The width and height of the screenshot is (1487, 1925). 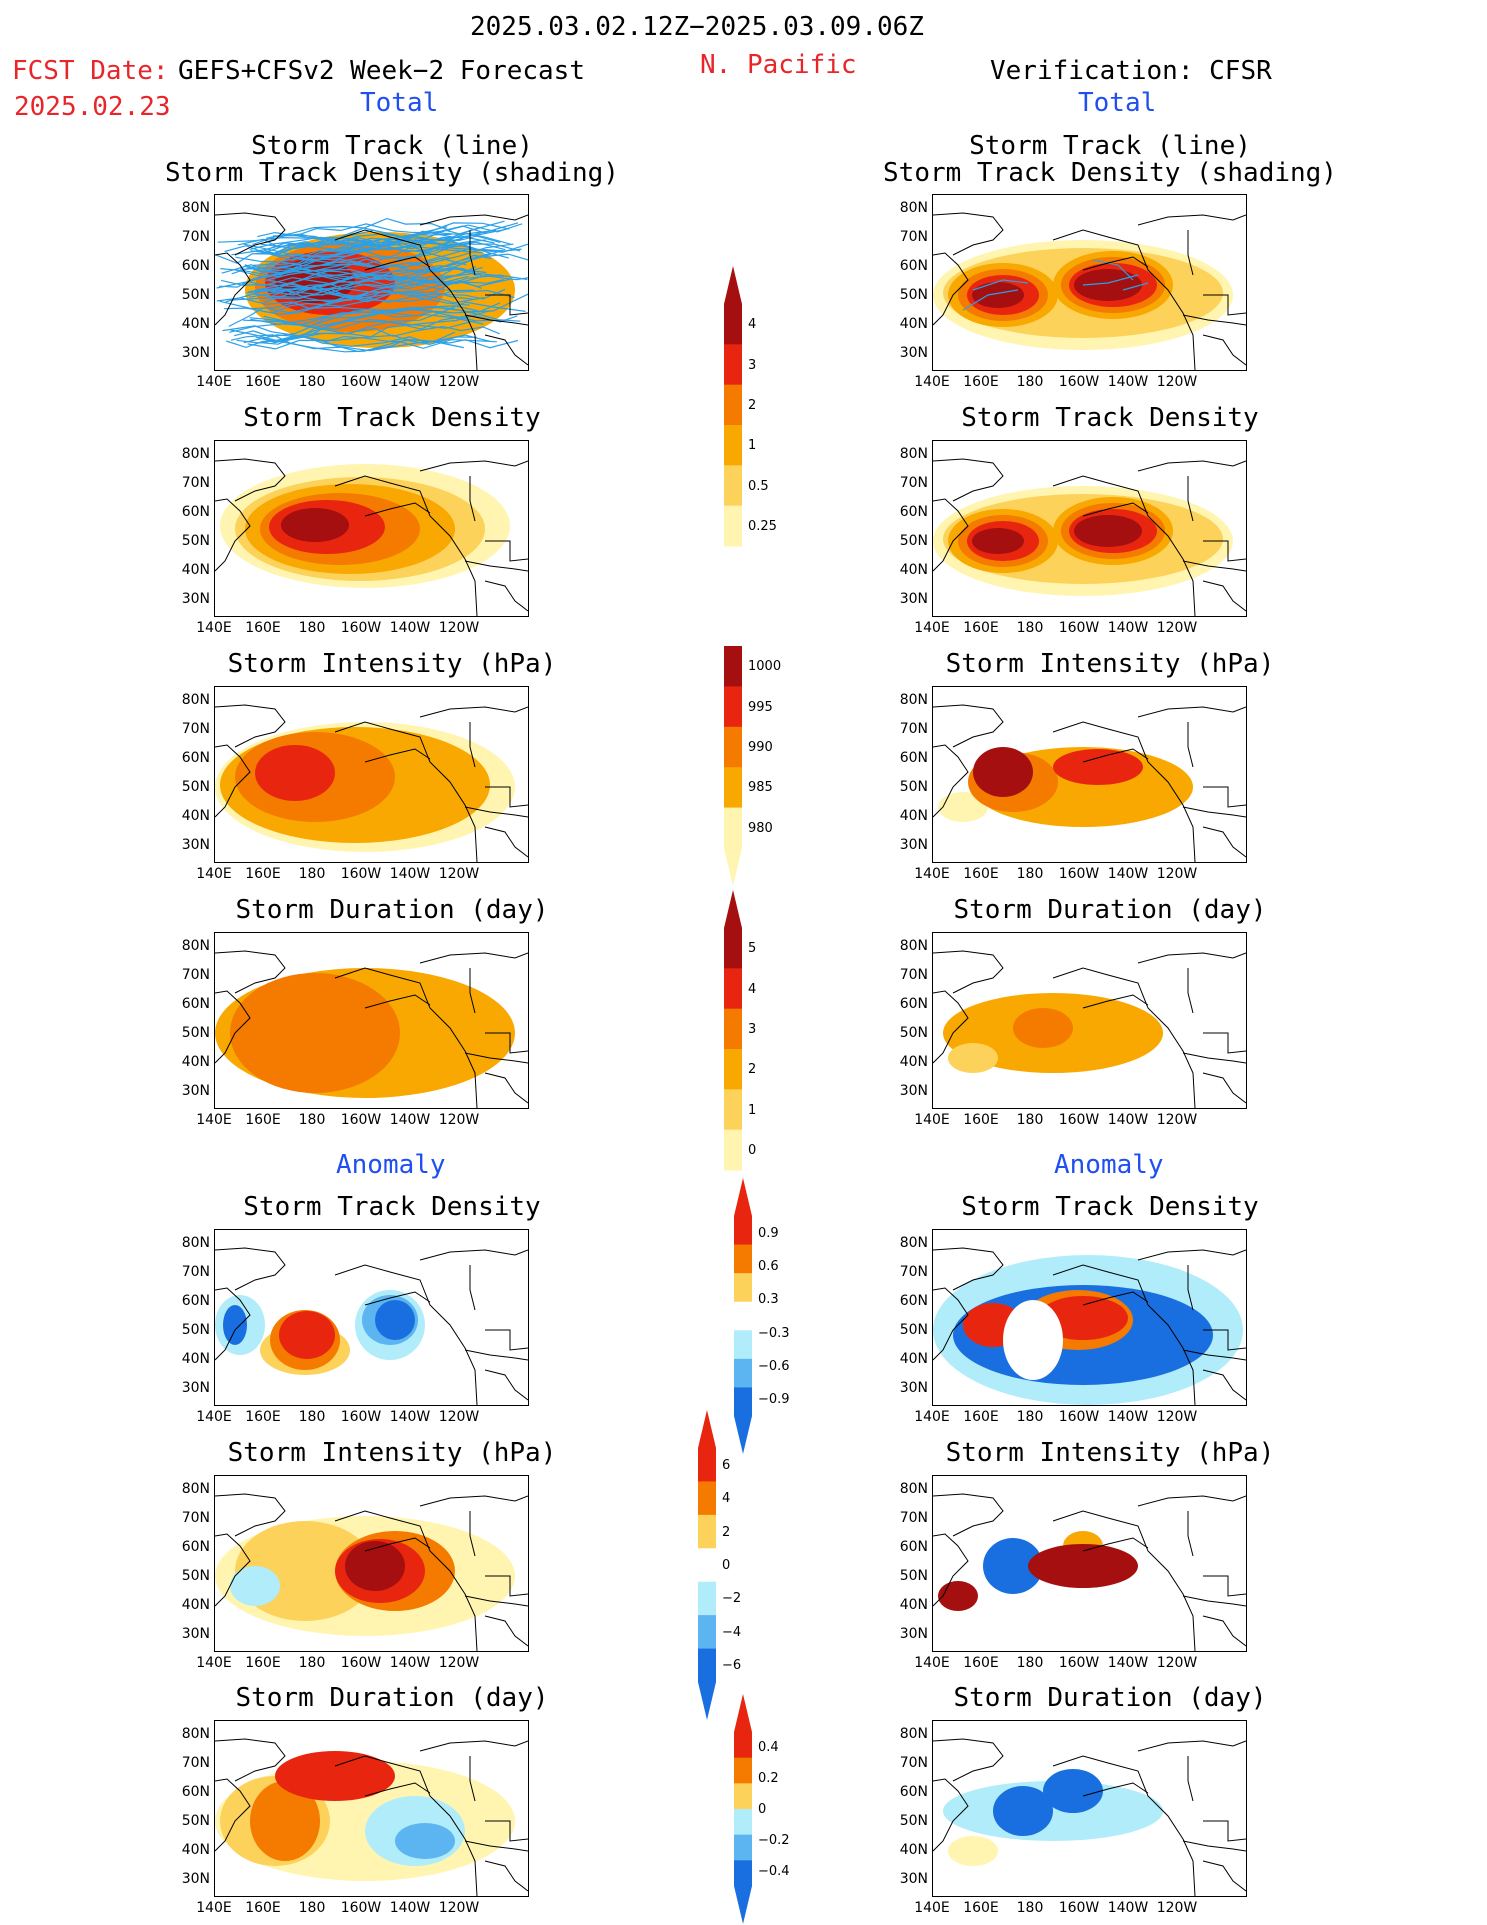 What do you see at coordinates (707, 1429) in the screenshot?
I see `colorbar-arrow-top` at bounding box center [707, 1429].